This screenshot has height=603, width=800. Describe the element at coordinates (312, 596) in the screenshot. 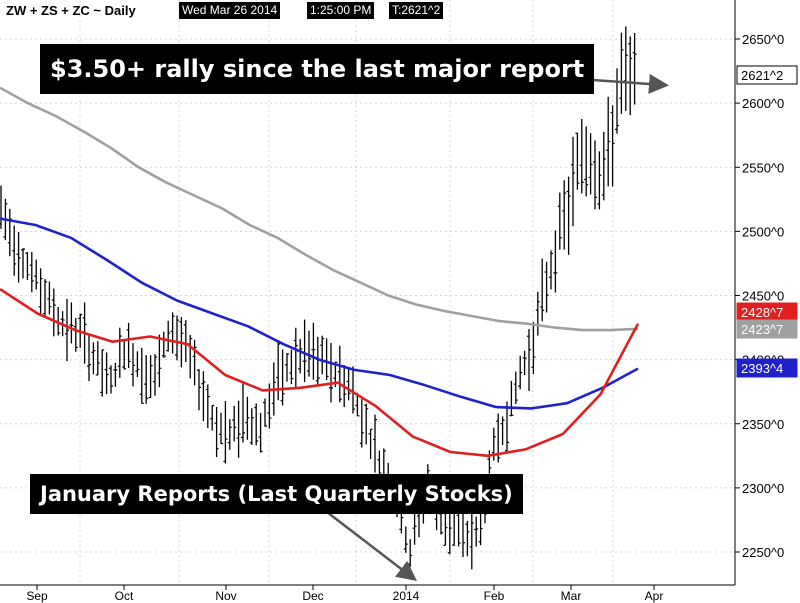

I see `x-tick-label: Dec` at that location.